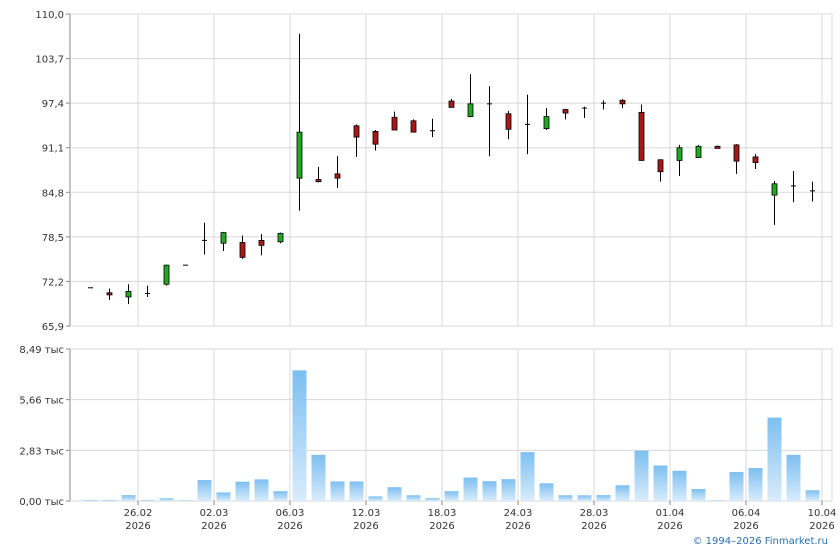  Describe the element at coordinates (138, 513) in the screenshot. I see `x-tick-label-date: 26.02` at that location.